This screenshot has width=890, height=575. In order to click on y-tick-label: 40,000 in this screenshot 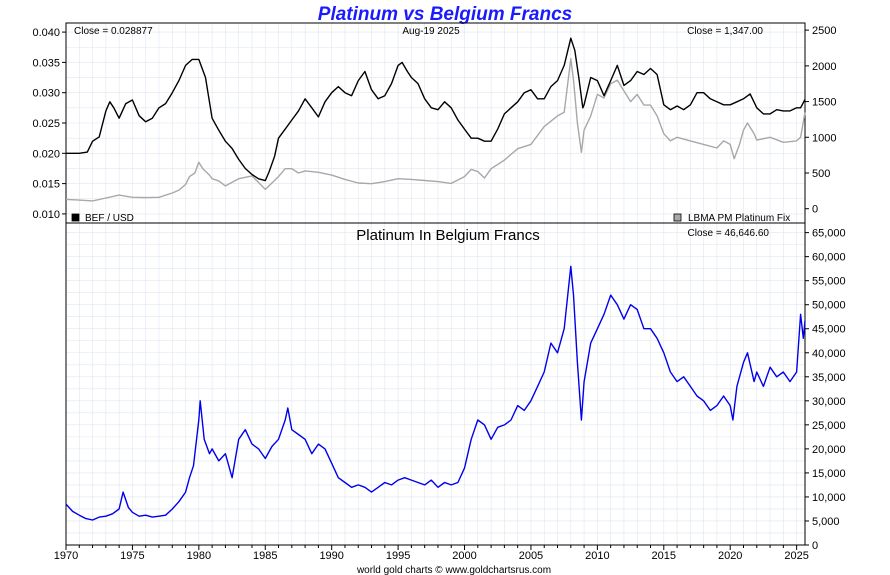, I will do `click(829, 354)`.